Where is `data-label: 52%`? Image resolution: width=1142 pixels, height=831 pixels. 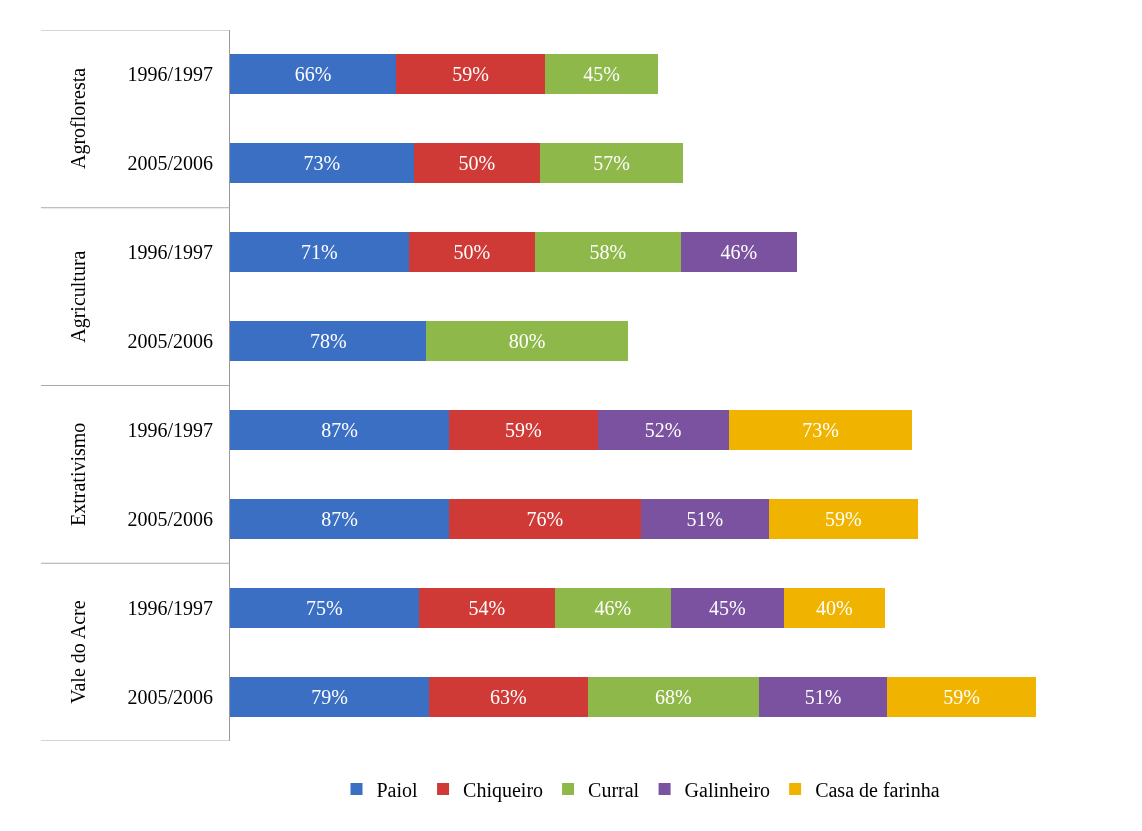 data-label: 52% is located at coordinates (663, 429).